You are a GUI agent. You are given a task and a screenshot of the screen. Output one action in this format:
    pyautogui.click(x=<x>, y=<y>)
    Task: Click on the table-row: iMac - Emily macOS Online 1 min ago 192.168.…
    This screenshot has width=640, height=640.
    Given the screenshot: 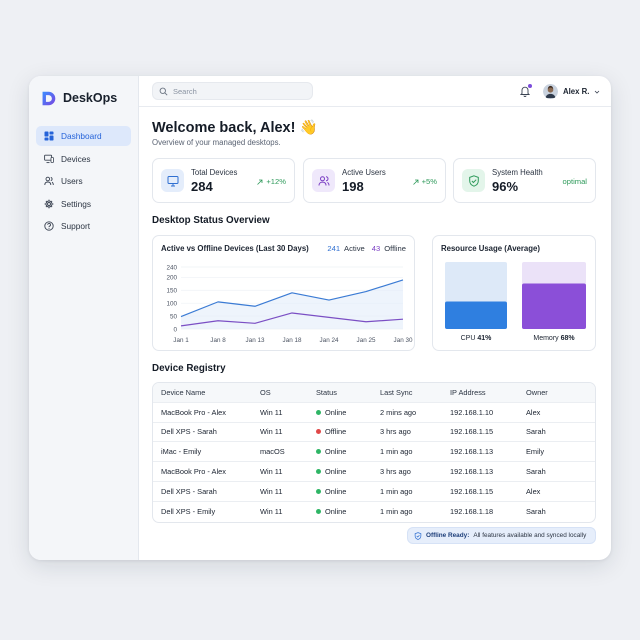 What is the action you would take?
    pyautogui.click(x=374, y=452)
    